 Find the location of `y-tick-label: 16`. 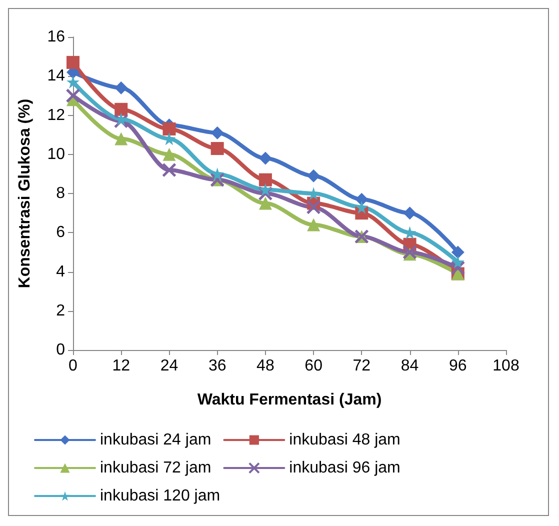

y-tick-label: 16 is located at coordinates (56, 37).